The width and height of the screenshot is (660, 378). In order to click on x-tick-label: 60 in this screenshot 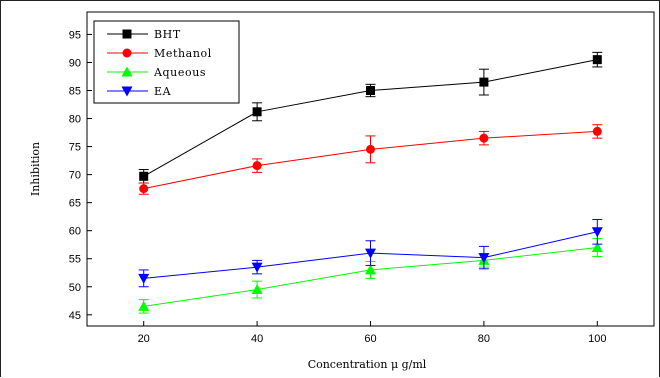, I will do `click(370, 339)`.